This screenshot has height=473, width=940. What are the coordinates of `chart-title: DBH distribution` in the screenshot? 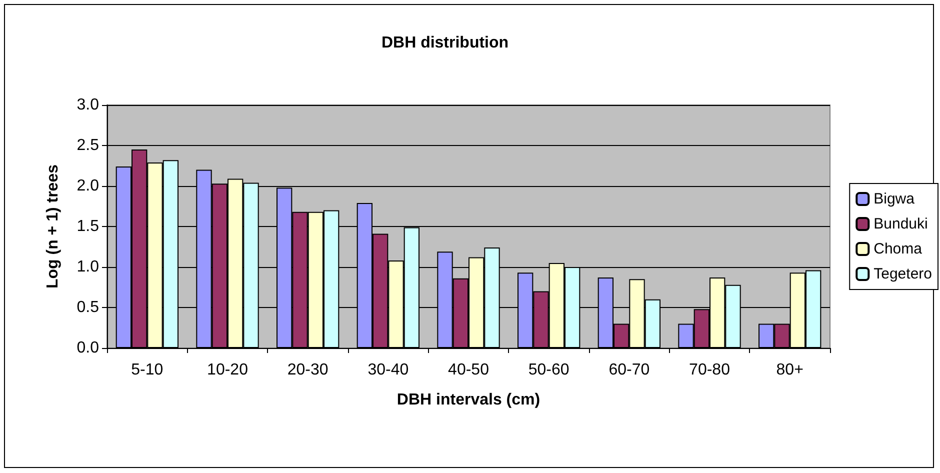 It's located at (445, 43).